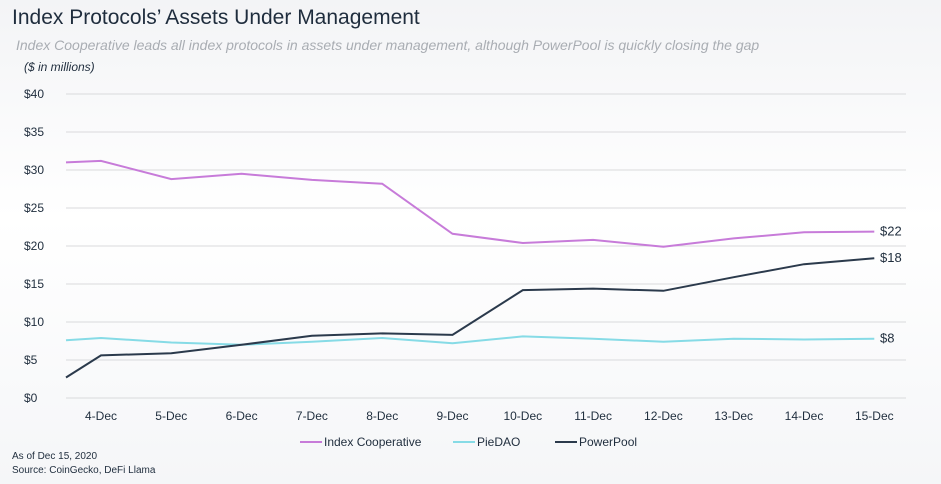 The width and height of the screenshot is (941, 484). What do you see at coordinates (34, 170) in the screenshot?
I see `y-tick-label: $30` at bounding box center [34, 170].